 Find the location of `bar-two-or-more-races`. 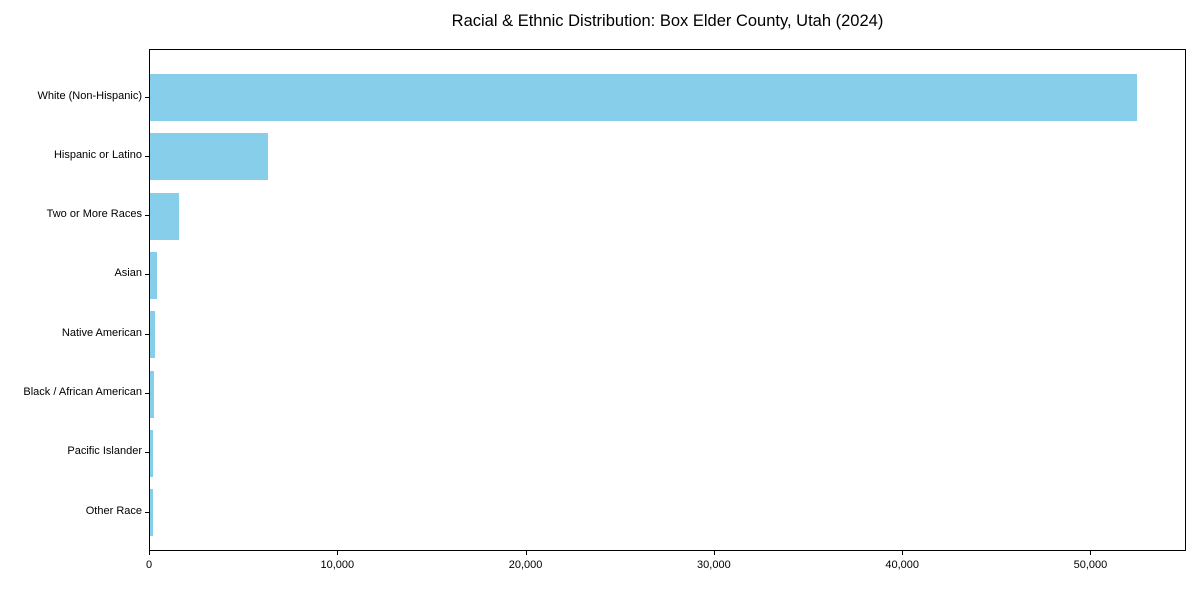

bar-two-or-more-races is located at coordinates (164, 216).